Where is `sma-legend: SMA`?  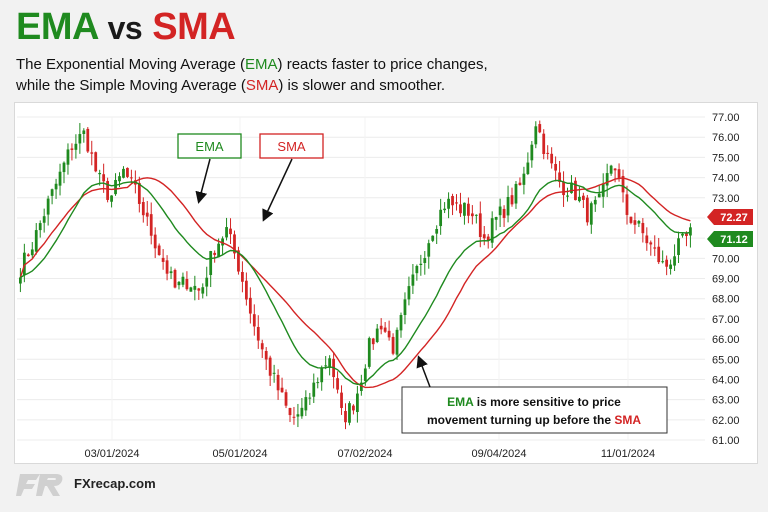 sma-legend: SMA is located at coordinates (291, 146).